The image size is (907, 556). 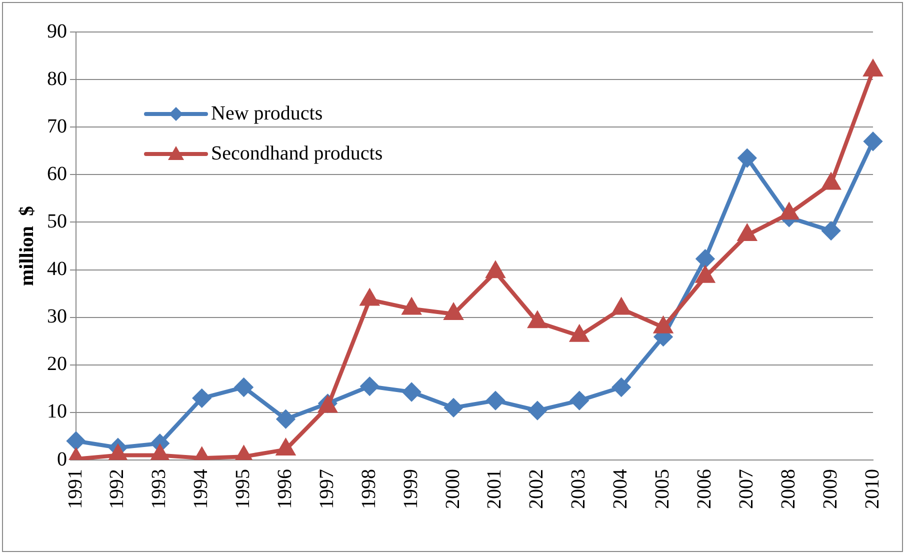 What do you see at coordinates (57, 126) in the screenshot?
I see `y-tick-label: 70` at bounding box center [57, 126].